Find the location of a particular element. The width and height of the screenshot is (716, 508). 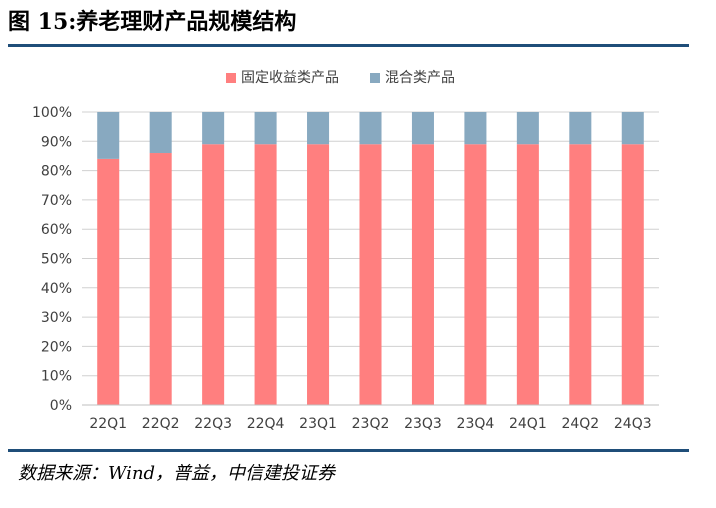

figure-title: 图 15:养老理财产品规模结构 is located at coordinates (152, 22).